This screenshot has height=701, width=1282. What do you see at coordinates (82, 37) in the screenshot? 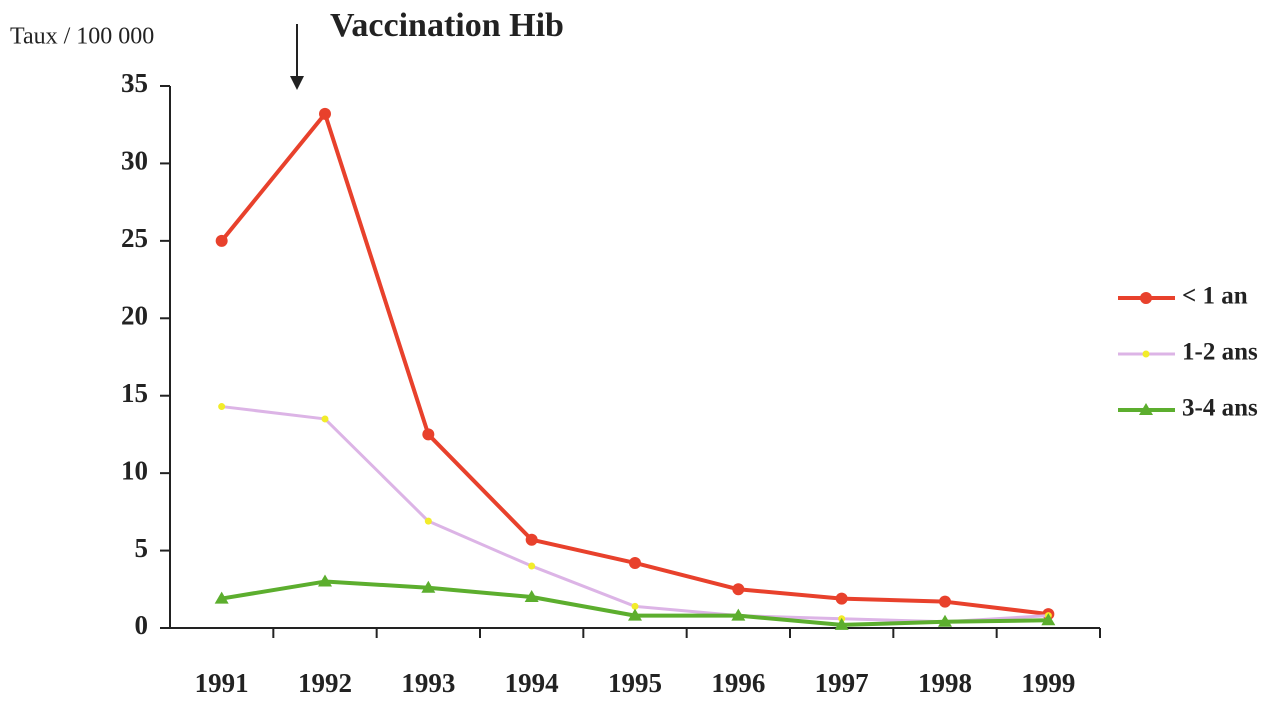
I see `y-axis-label: Taux / 100 000` at bounding box center [82, 37].